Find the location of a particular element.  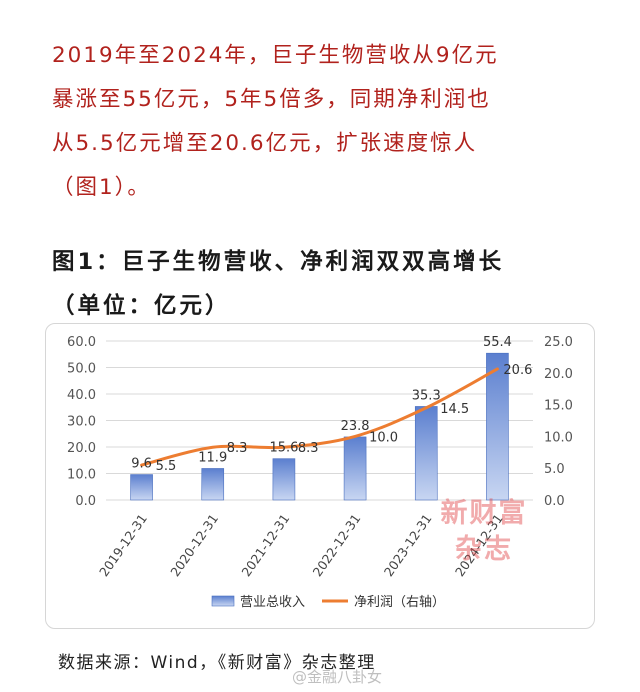

legend-label-net-profit: 净利润（右轴） is located at coordinates (399, 602).